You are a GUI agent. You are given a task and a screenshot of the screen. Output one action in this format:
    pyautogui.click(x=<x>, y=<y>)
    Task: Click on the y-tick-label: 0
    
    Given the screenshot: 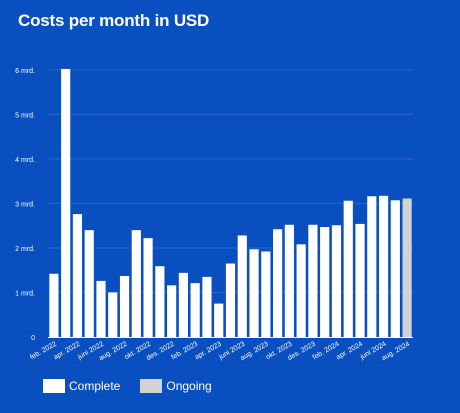 What is the action you would take?
    pyautogui.click(x=33, y=338)
    